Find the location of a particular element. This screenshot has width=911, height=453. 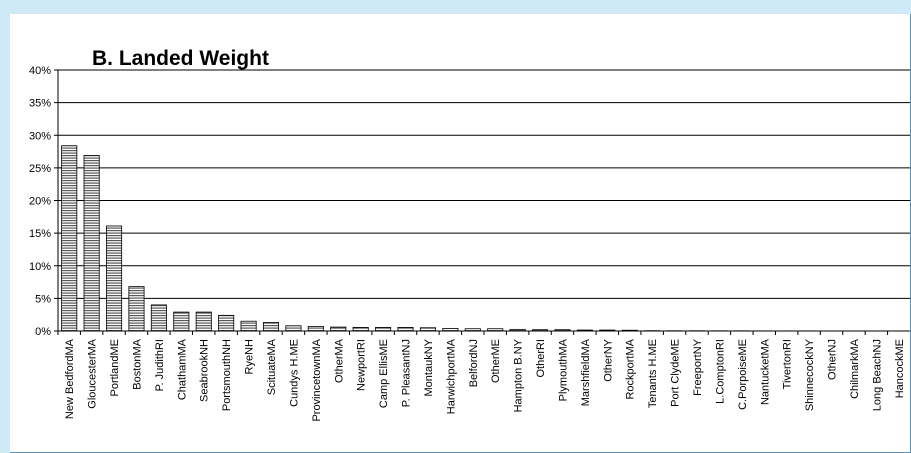

x-category-label: MarshfieldMA is located at coordinates (586, 372).